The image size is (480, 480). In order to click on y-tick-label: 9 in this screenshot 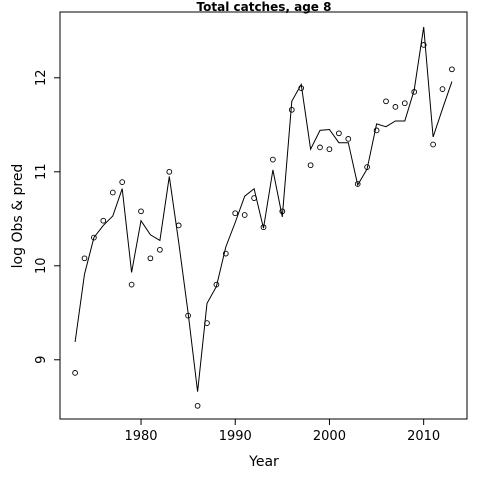, I will do `click(41, 360)`.